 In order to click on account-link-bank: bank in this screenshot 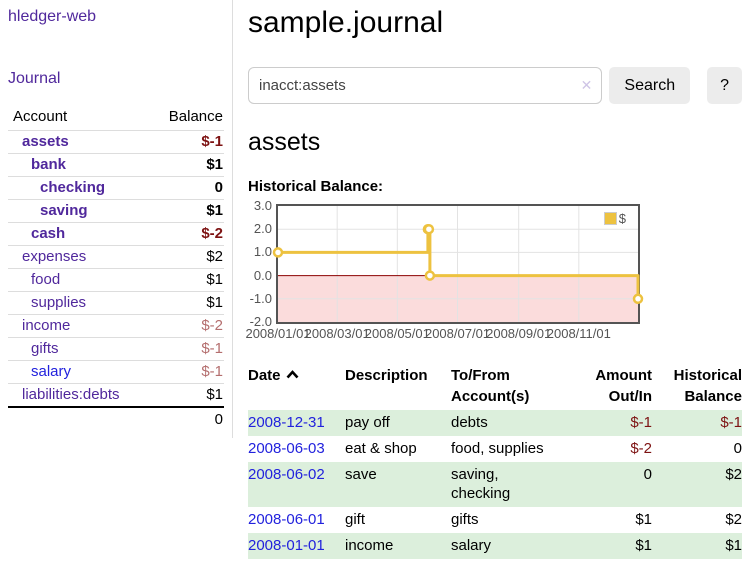, I will do `click(49, 164)`.